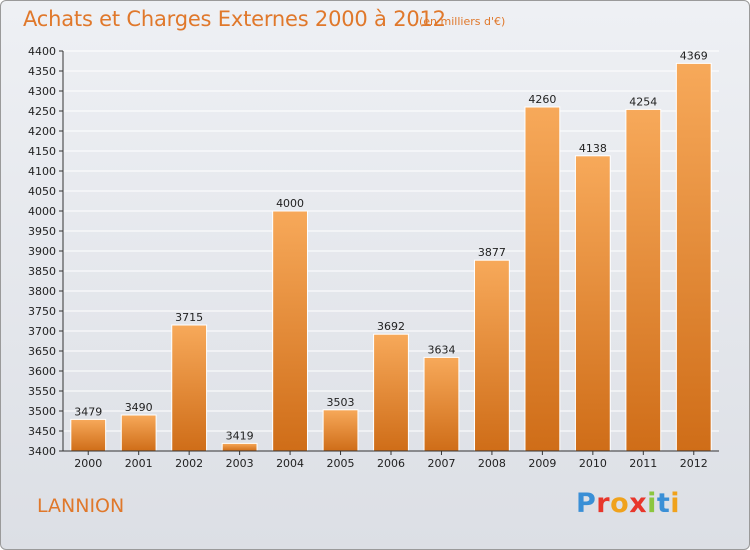 The image size is (750, 550). What do you see at coordinates (542, 463) in the screenshot?
I see `x-tick-label: 2009` at bounding box center [542, 463].